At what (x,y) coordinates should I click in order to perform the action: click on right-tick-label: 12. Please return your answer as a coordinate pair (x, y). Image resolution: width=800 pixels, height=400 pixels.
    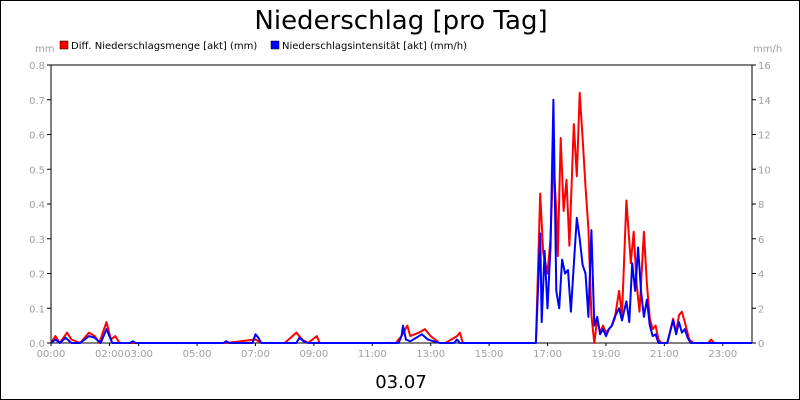
    Looking at the image, I should click on (764, 136).